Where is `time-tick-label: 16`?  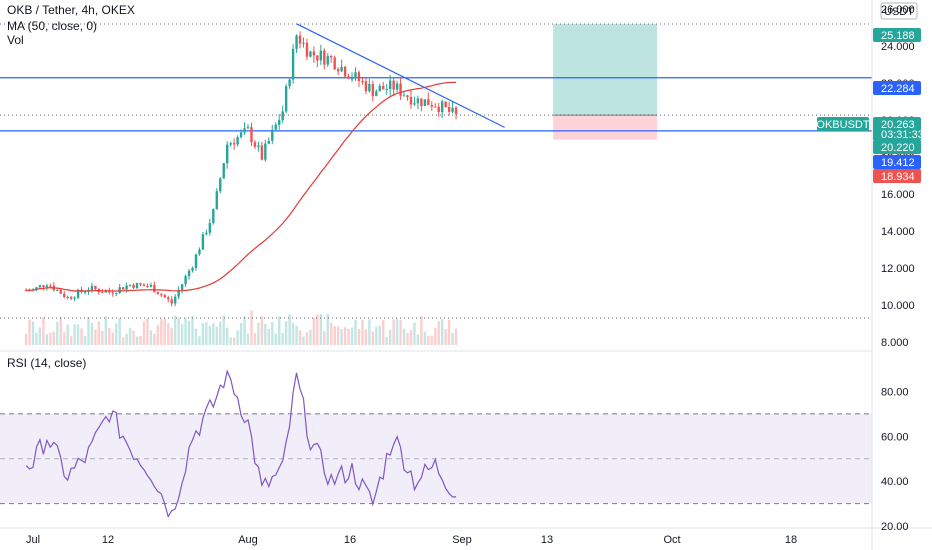
time-tick-label: 16 is located at coordinates (350, 540).